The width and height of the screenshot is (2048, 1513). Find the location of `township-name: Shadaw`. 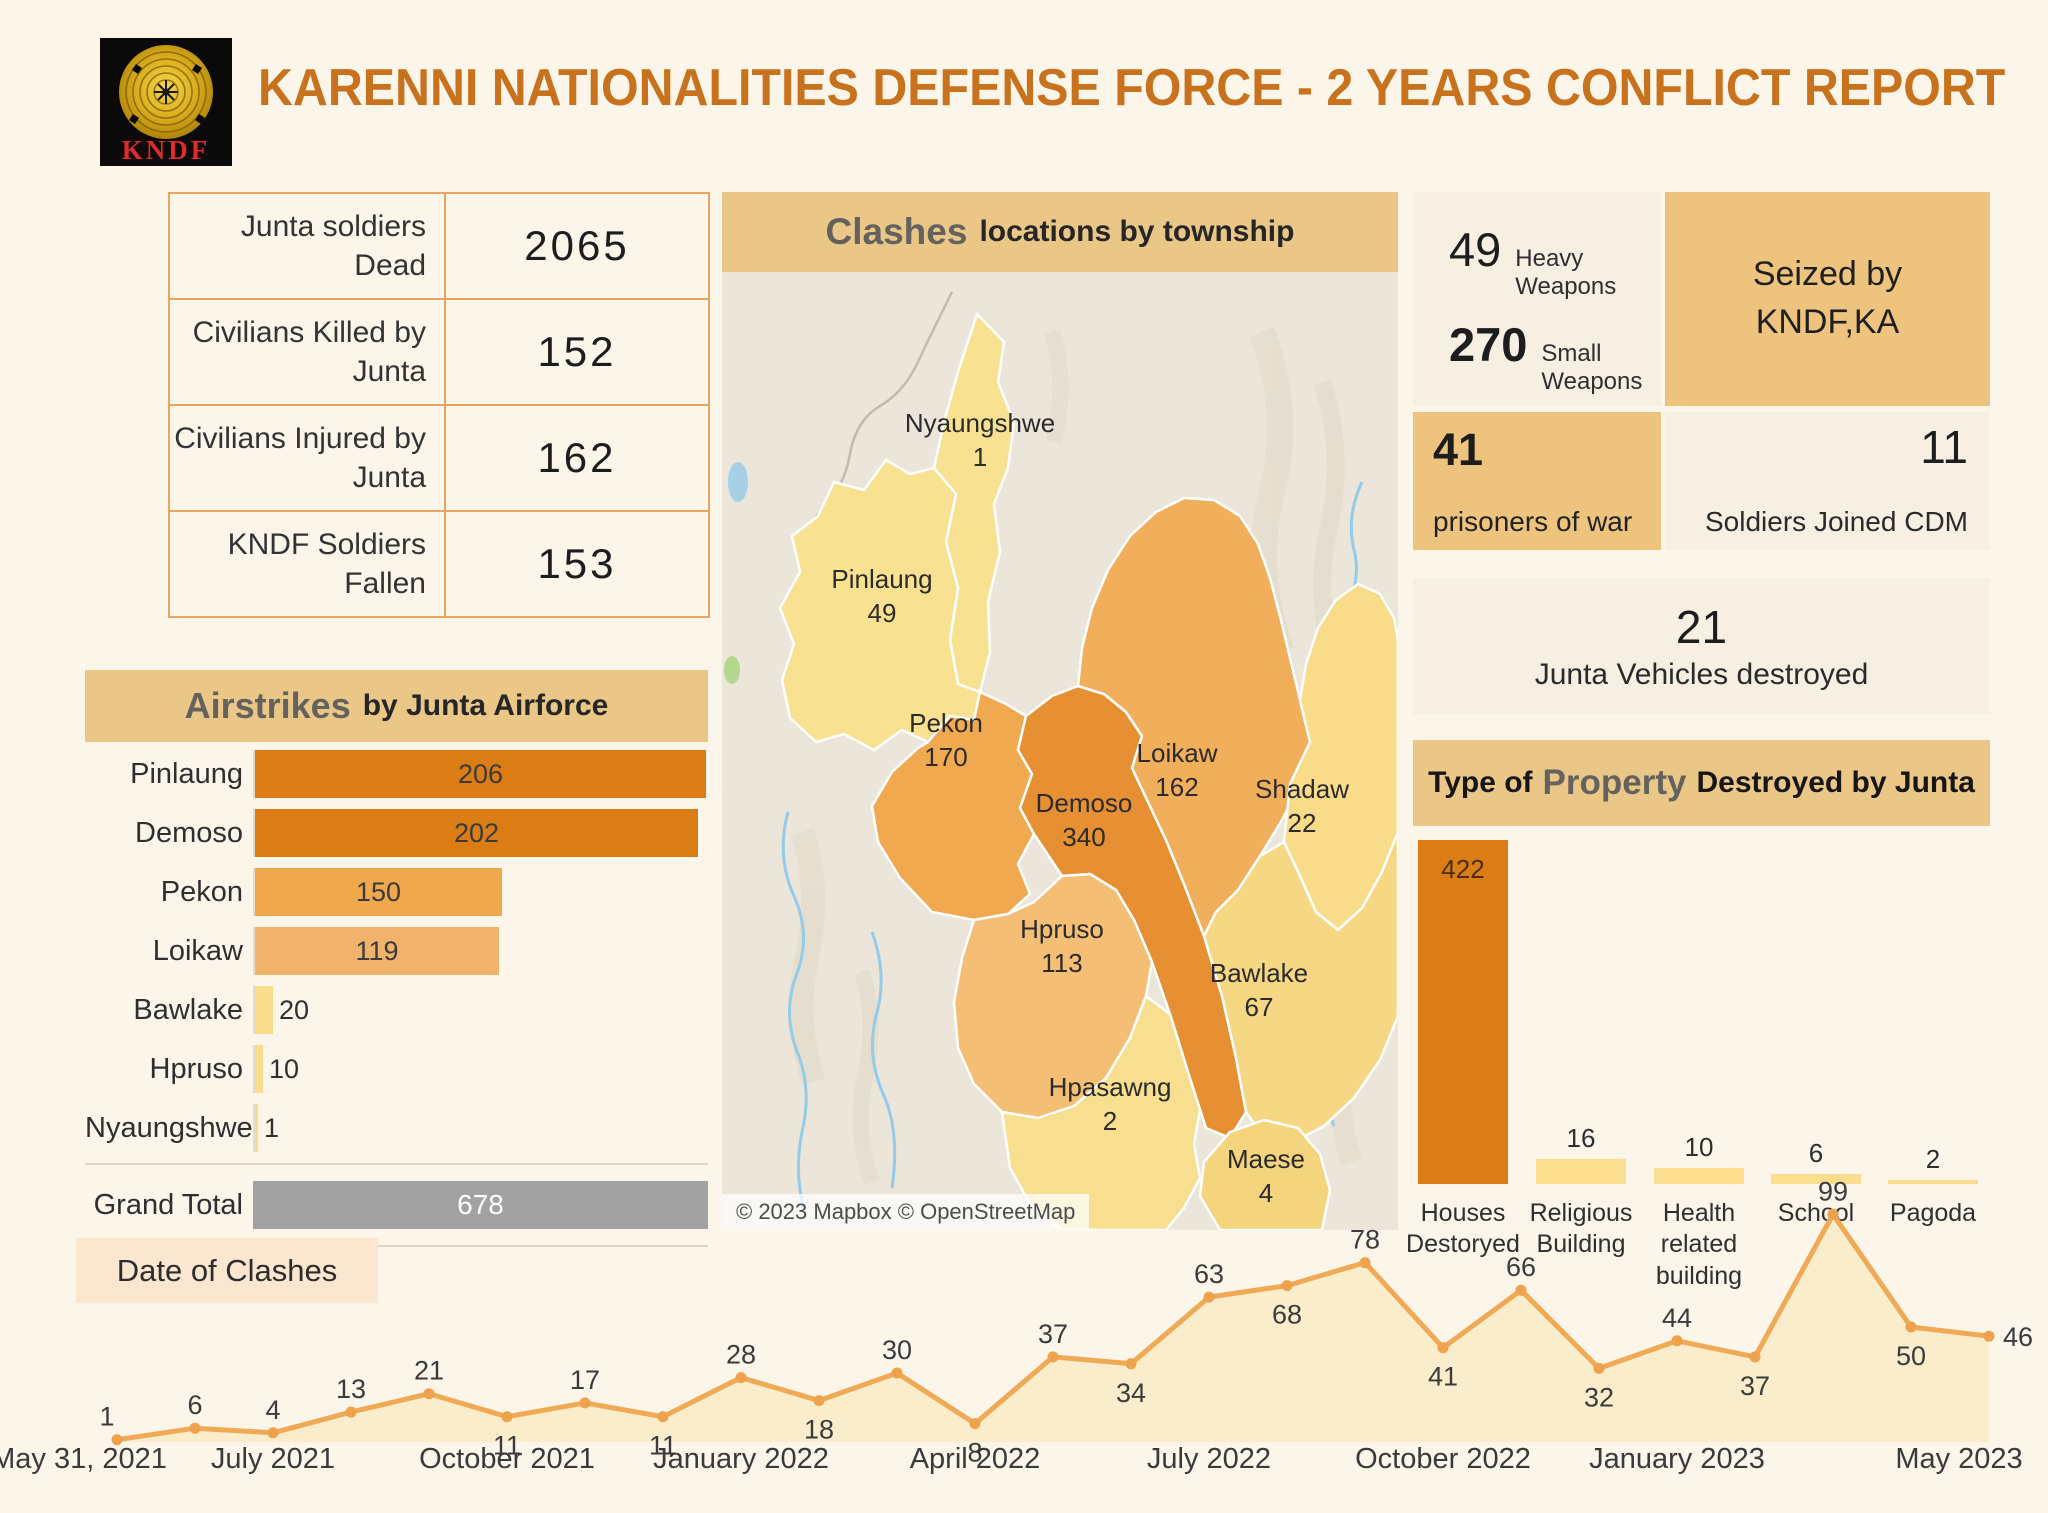

township-name: Shadaw is located at coordinates (1302, 789).